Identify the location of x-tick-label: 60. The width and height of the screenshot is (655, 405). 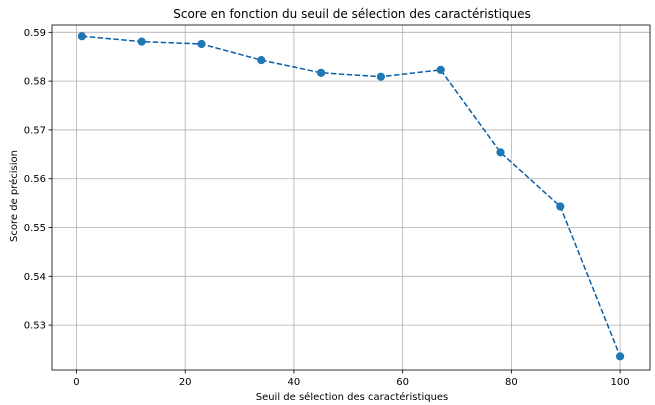
(402, 382).